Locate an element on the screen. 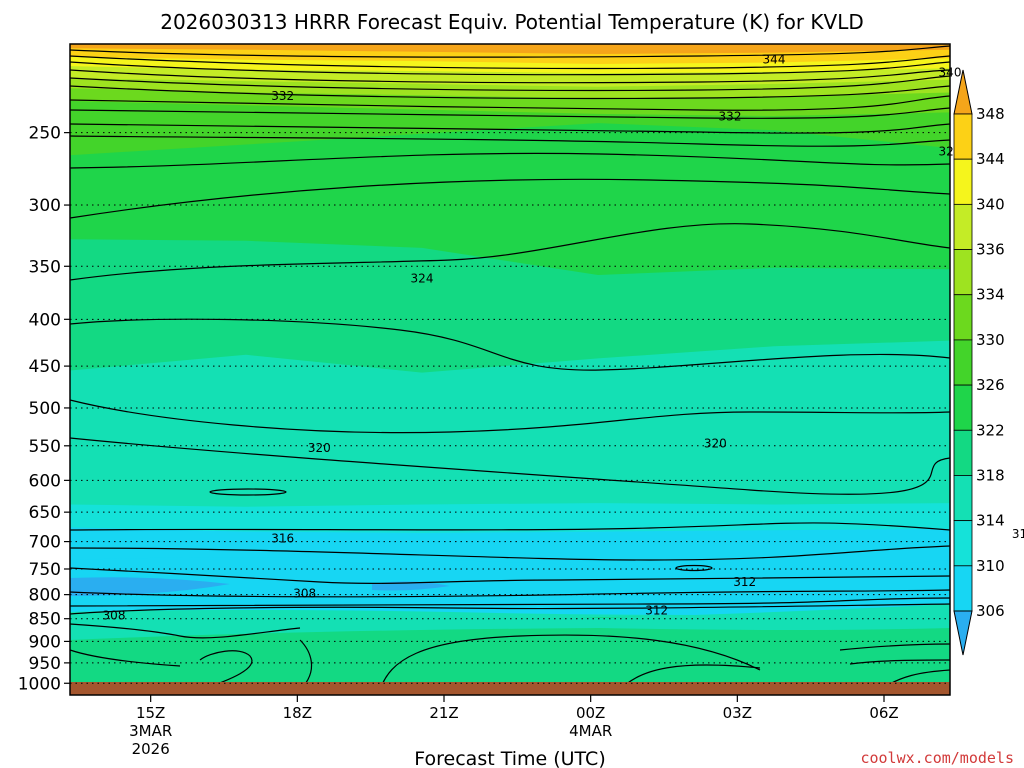 The image size is (1024, 768). y-tick-label: 850 is located at coordinates (45, 620).